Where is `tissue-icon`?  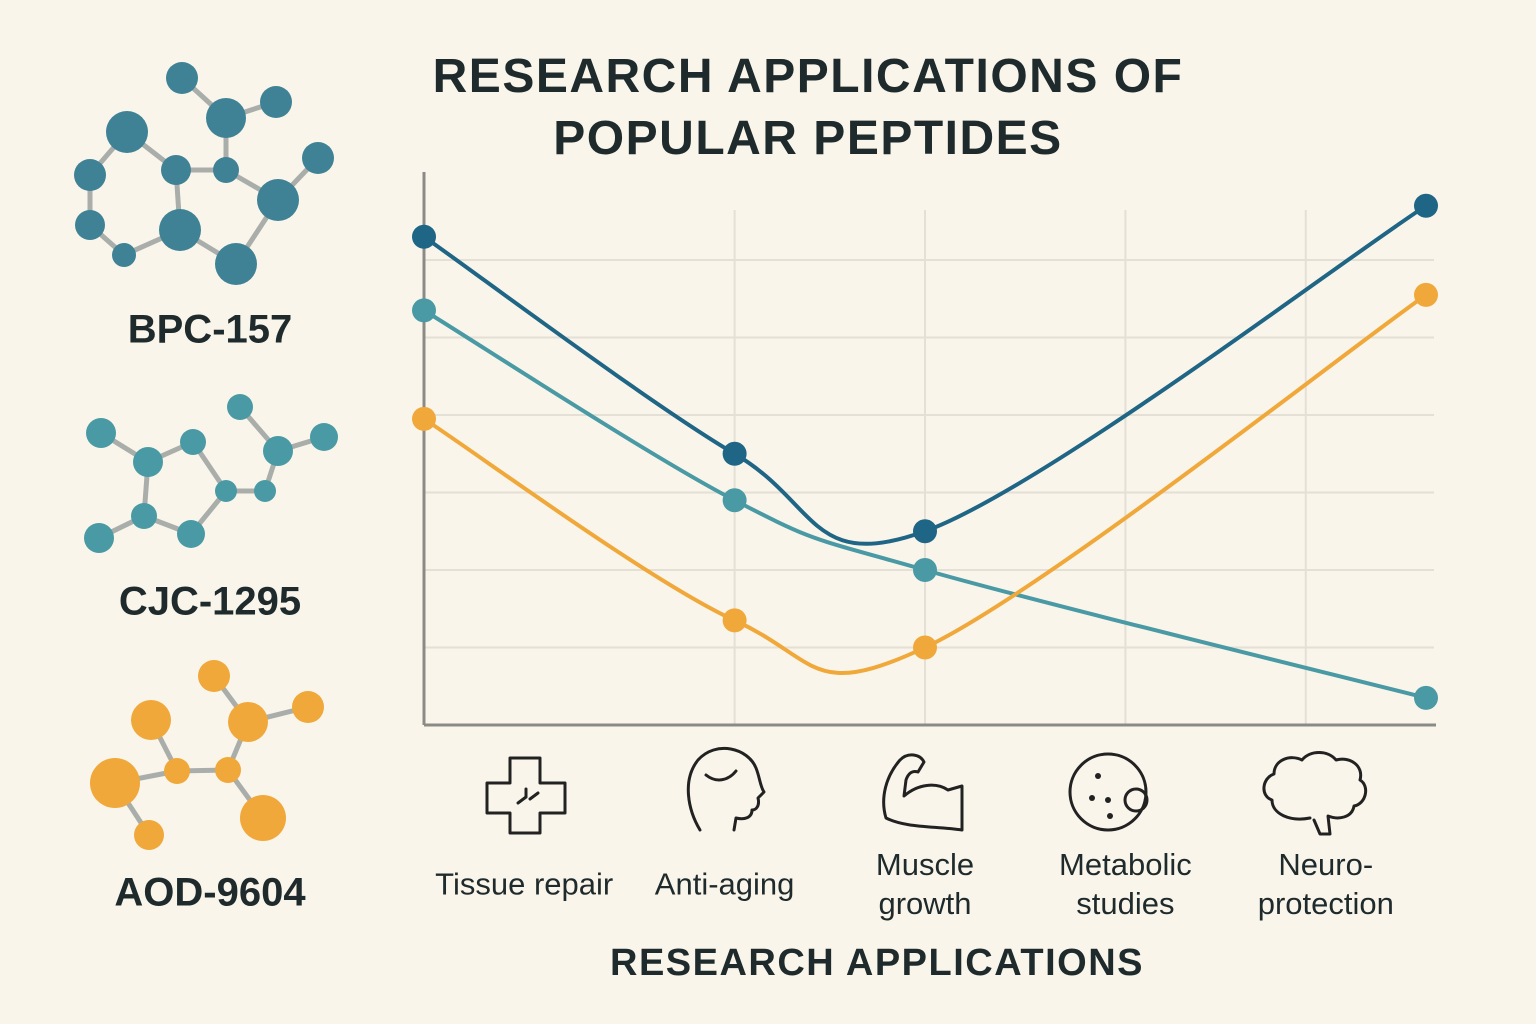
tissue-icon is located at coordinates (526, 795).